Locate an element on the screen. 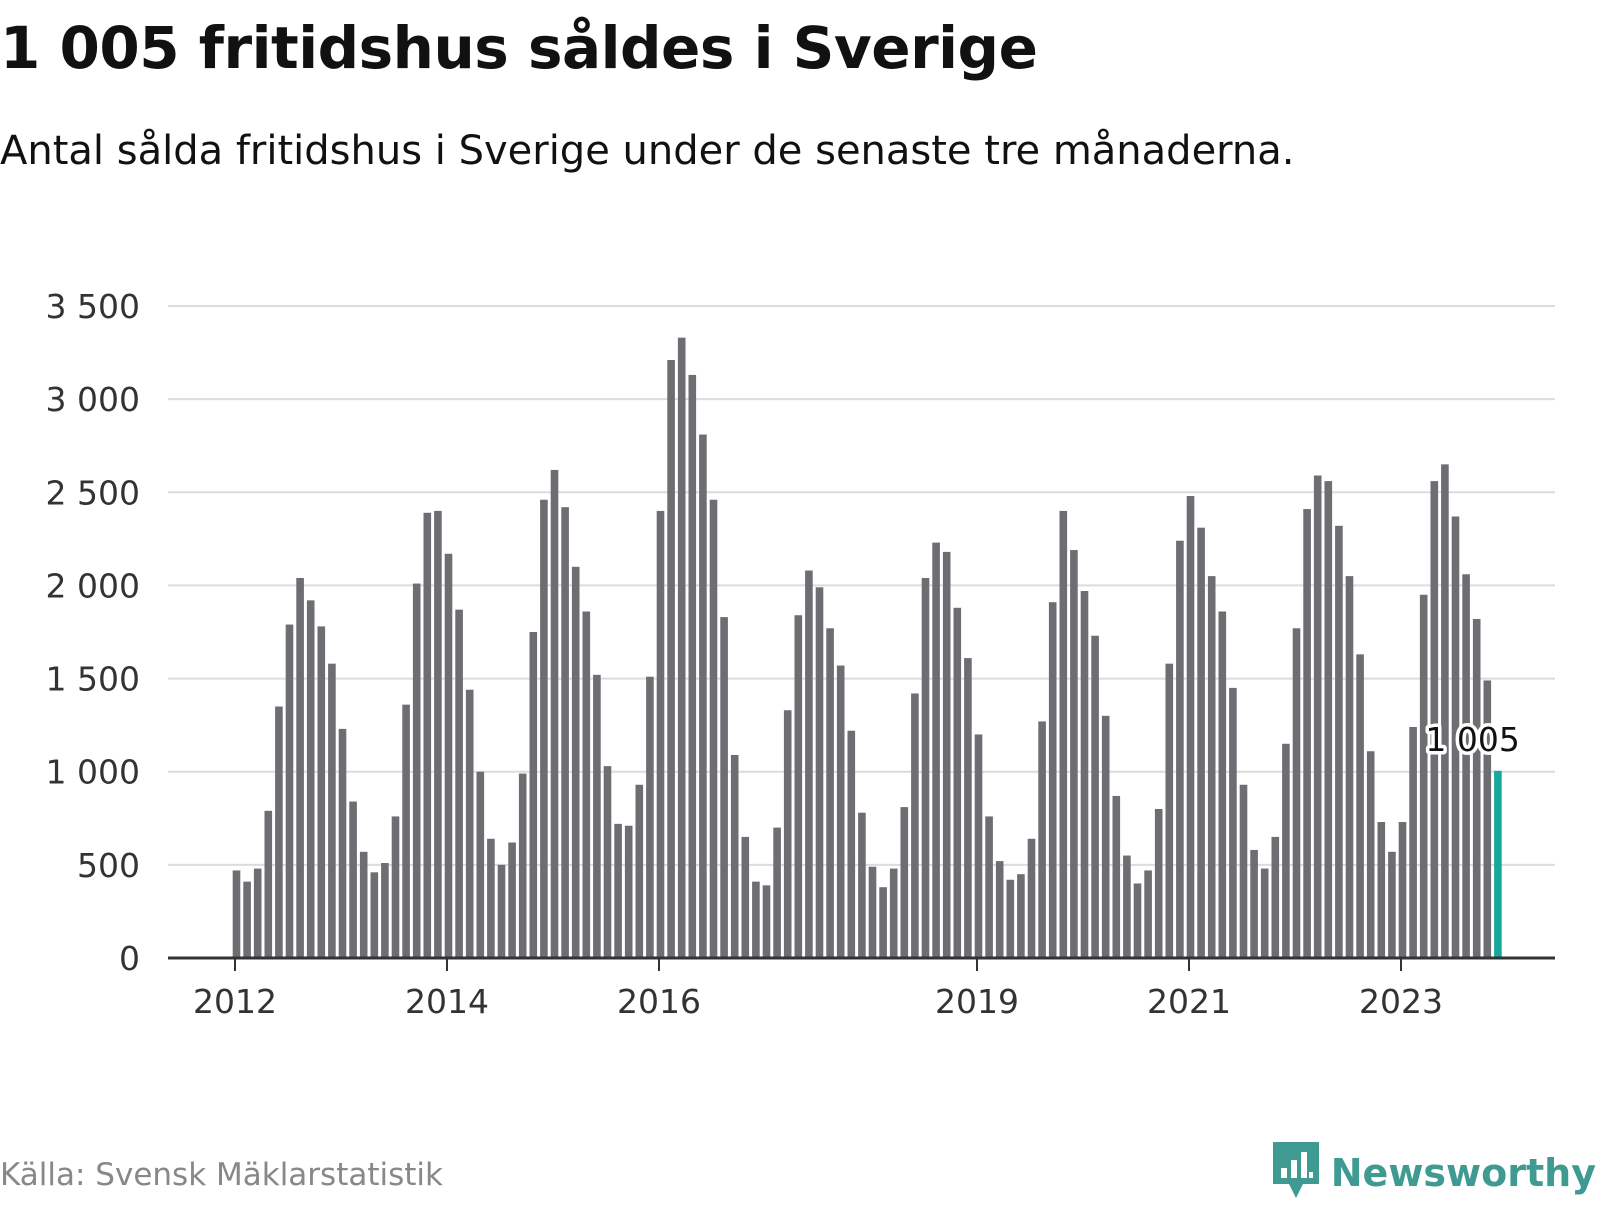 This screenshot has width=1600, height=1206. y-axis-labels: 0 500 1 000 1 500 2 000 2 500 3 000 3 500 is located at coordinates (93, 632).